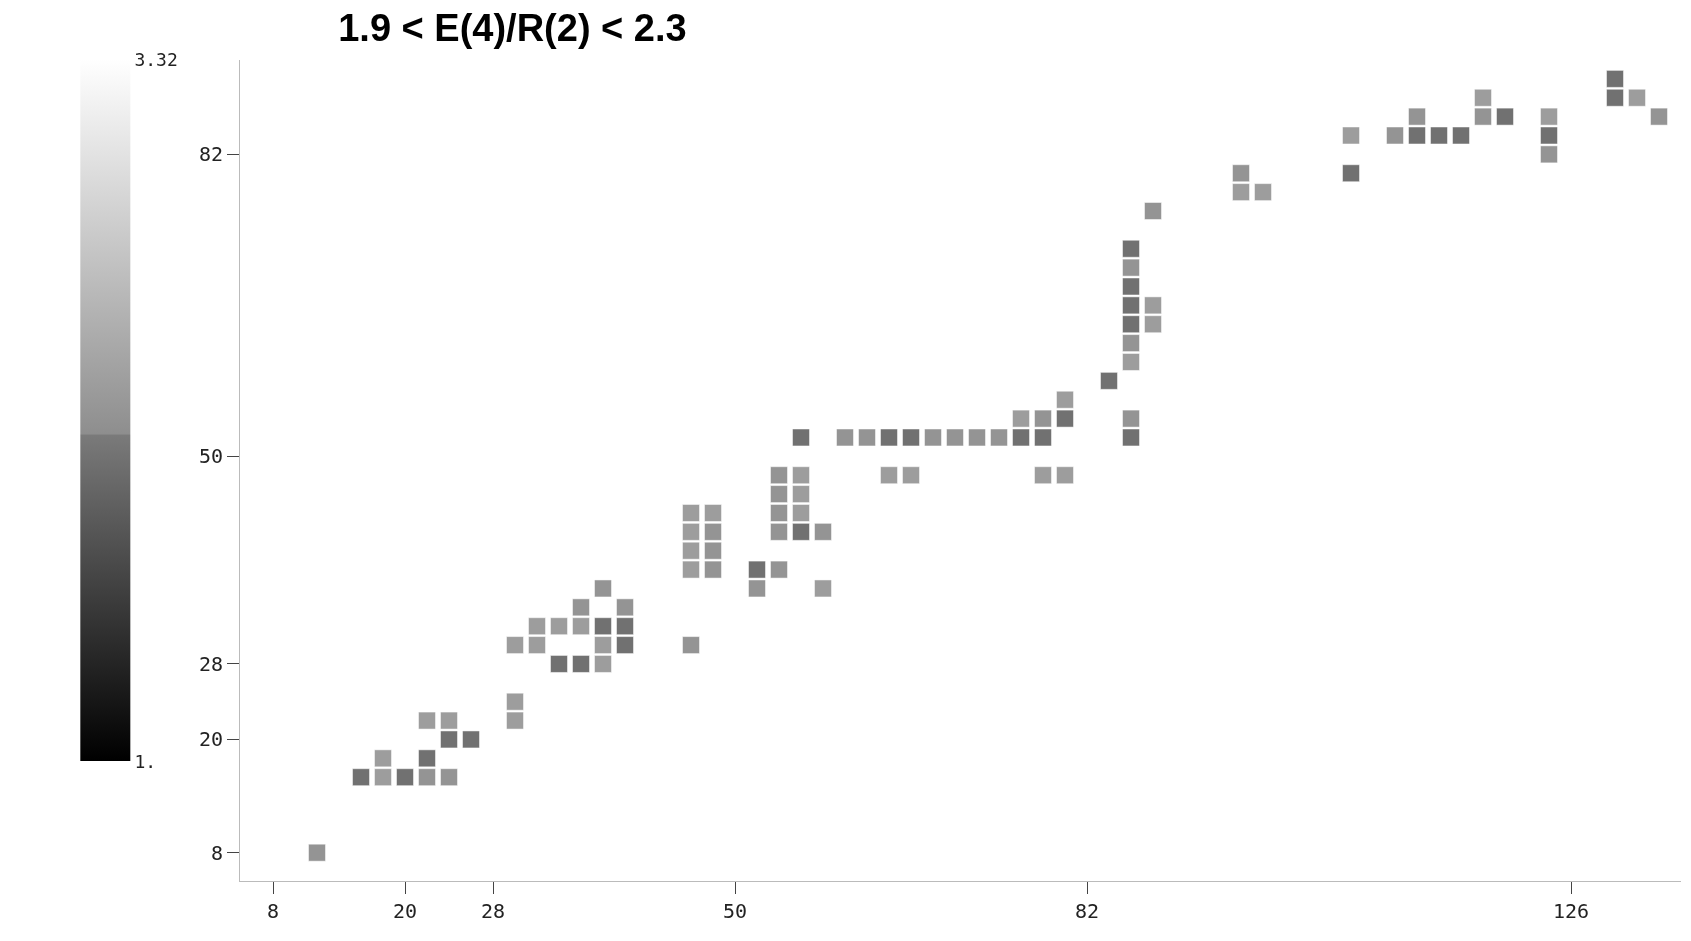 The width and height of the screenshot is (1691, 941). Describe the element at coordinates (210, 456) in the screenshot. I see `y-tick-label: 50` at that location.